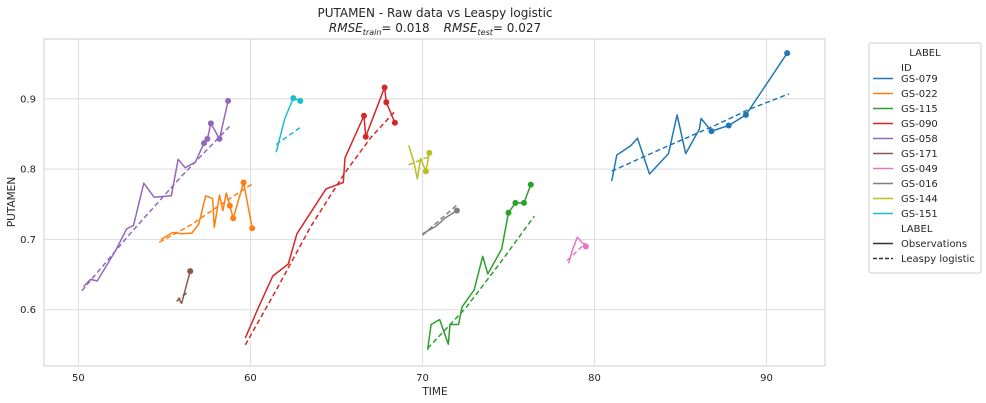  Describe the element at coordinates (372, 32) in the screenshot. I see `rmse-train-sub: train` at that location.